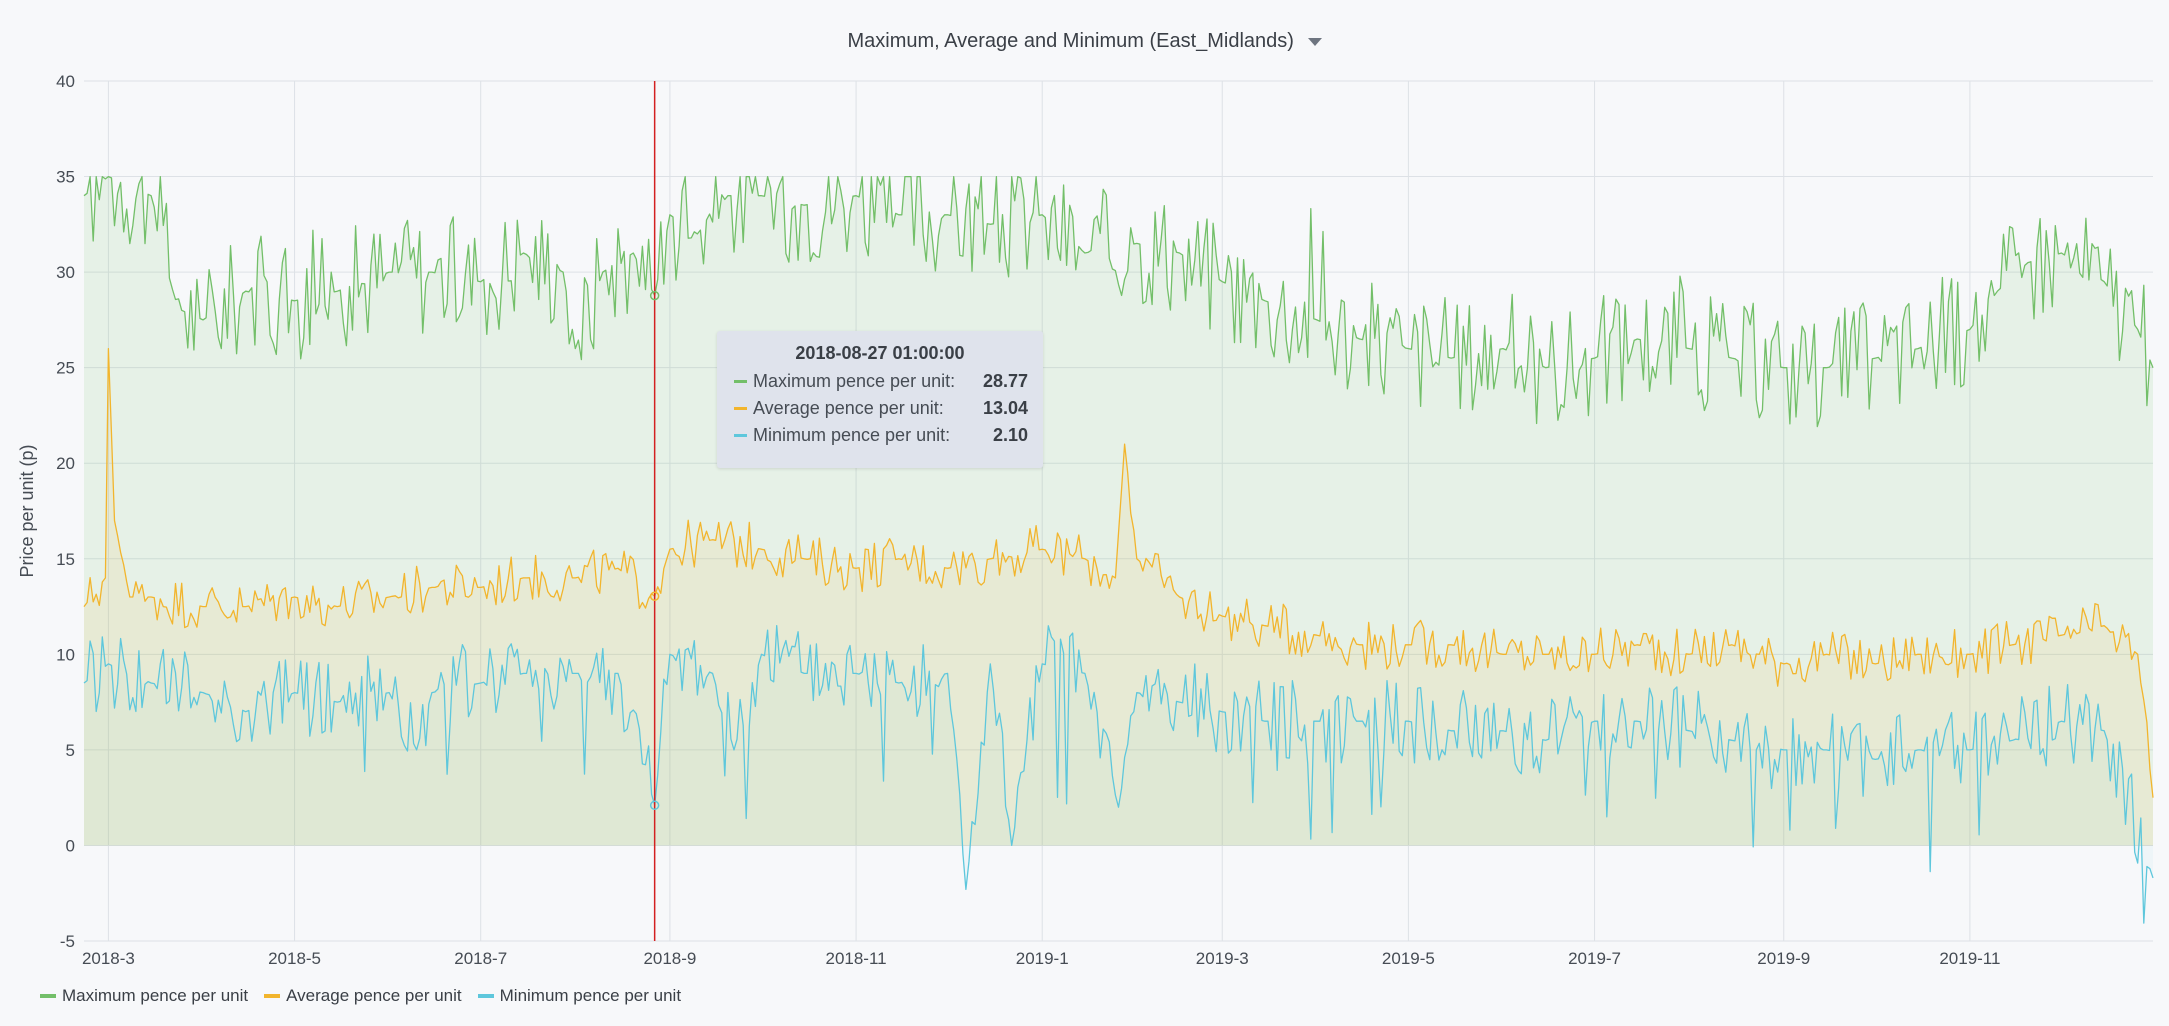 Image resolution: width=2169 pixels, height=1026 pixels. Describe the element at coordinates (848, 407) in the screenshot. I see `tooltip-label: Average pence per unit:` at that location.